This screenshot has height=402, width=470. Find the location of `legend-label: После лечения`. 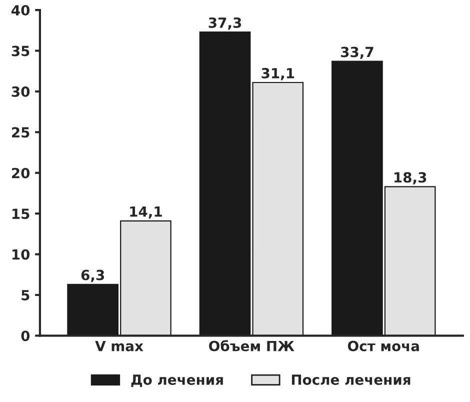

legend-label: После лечения is located at coordinates (351, 379).